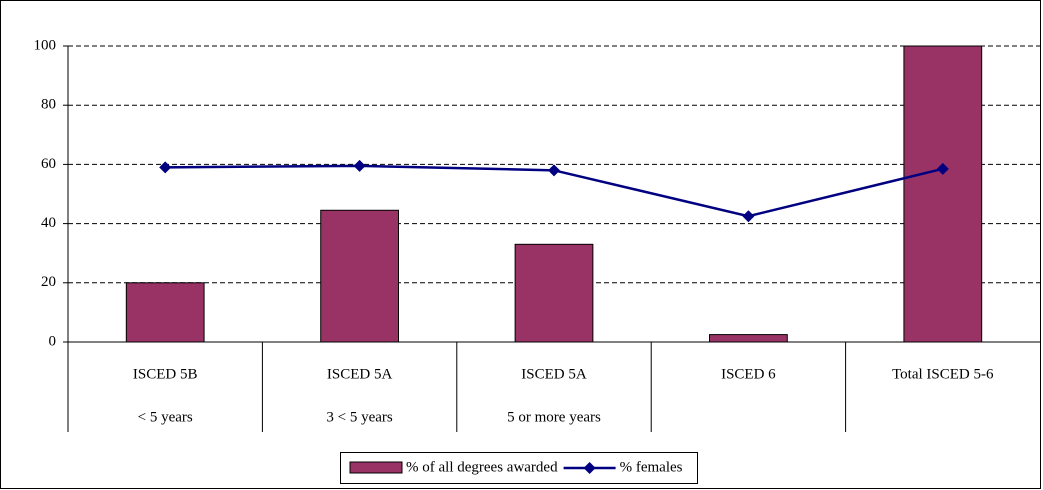 The height and width of the screenshot is (490, 1043). What do you see at coordinates (651, 467) in the screenshot?
I see `legend-label: % females` at bounding box center [651, 467].